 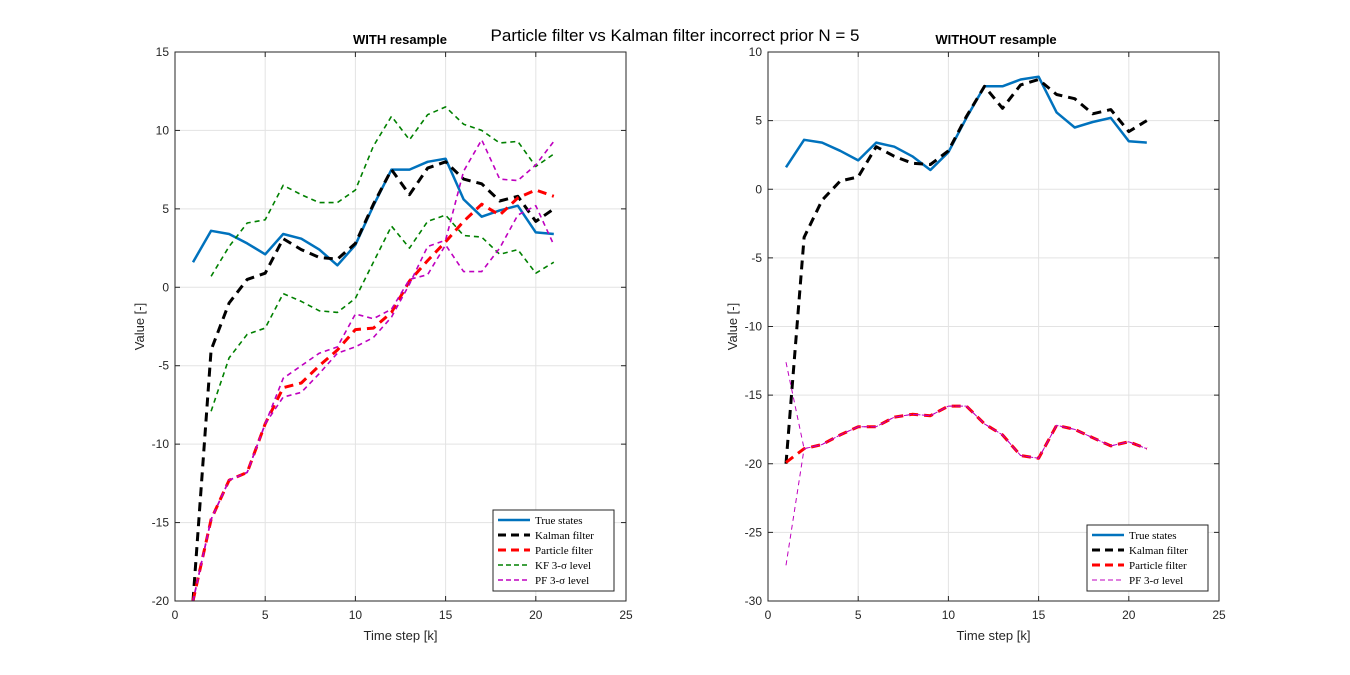 What do you see at coordinates (163, 52) in the screenshot?
I see `y-tick-label: 15` at bounding box center [163, 52].